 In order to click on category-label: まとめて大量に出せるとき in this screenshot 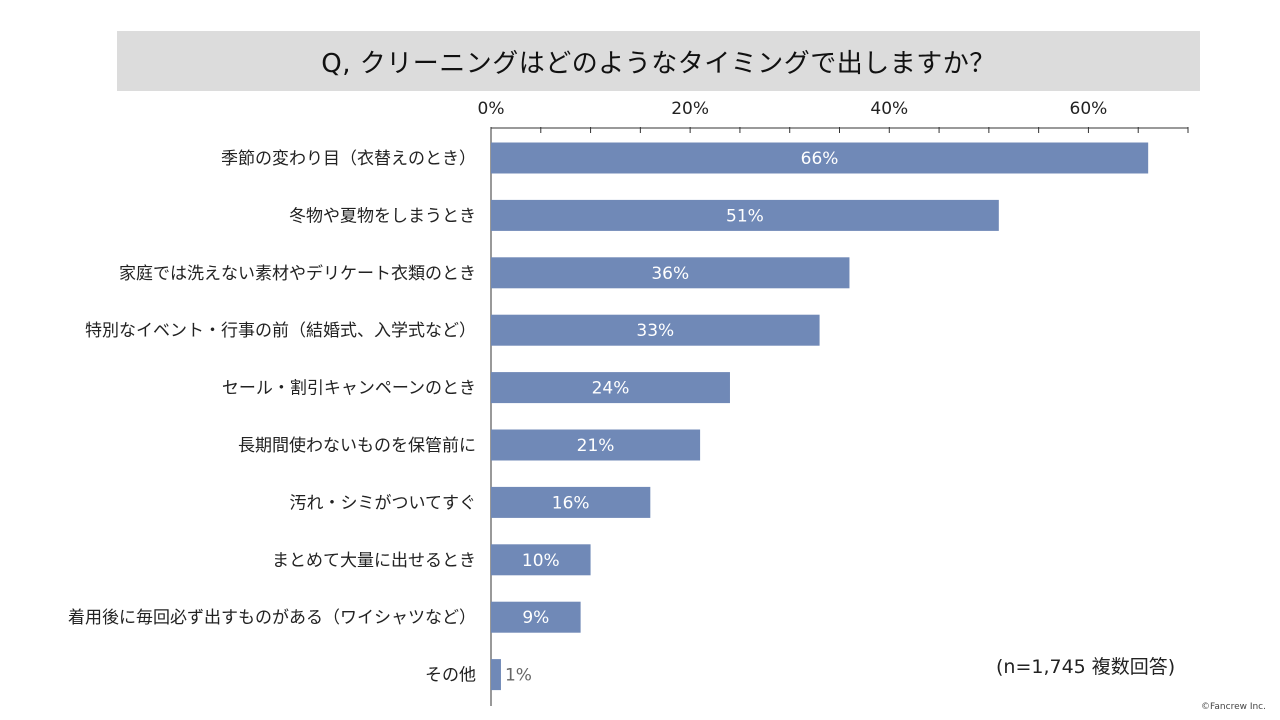, I will do `click(374, 561)`.